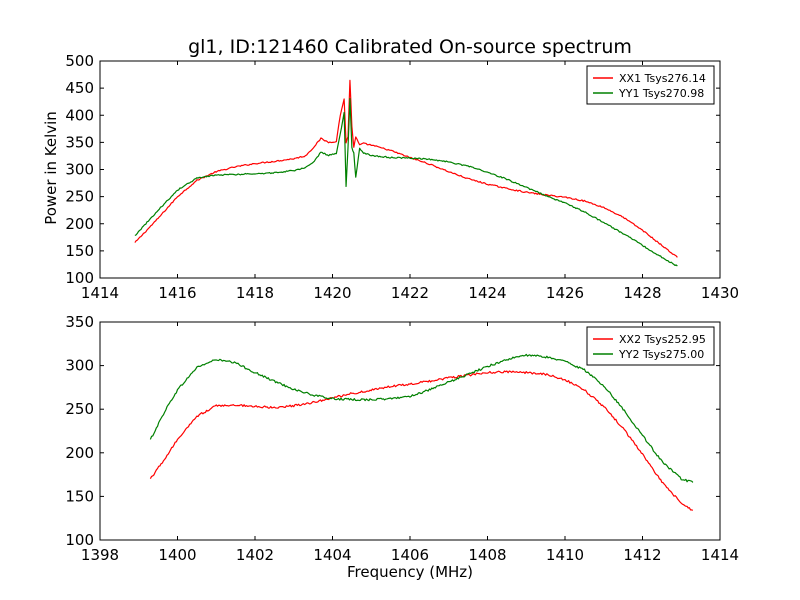 The width and height of the screenshot is (800, 600). What do you see at coordinates (255, 293) in the screenshot?
I see `x-tick-label: 1418` at bounding box center [255, 293].